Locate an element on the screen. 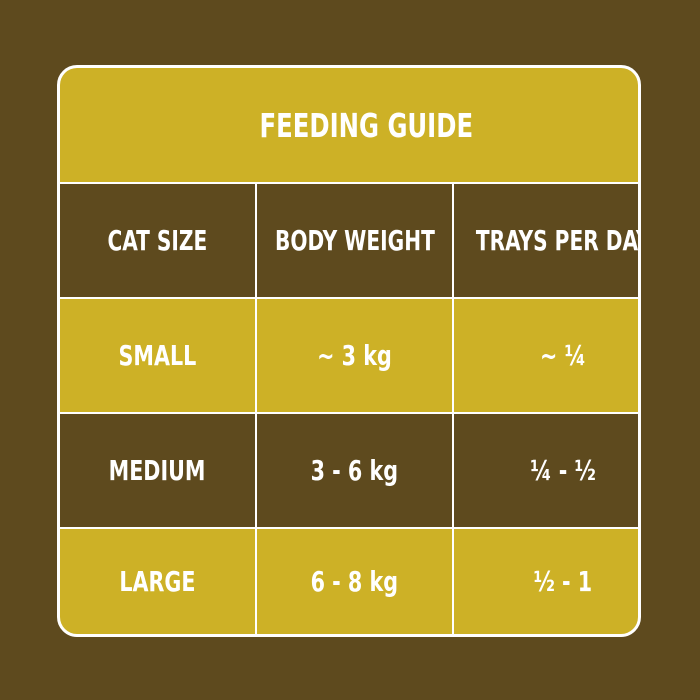  column-header-body-weight: BODY WEIGHT is located at coordinates (354, 240).